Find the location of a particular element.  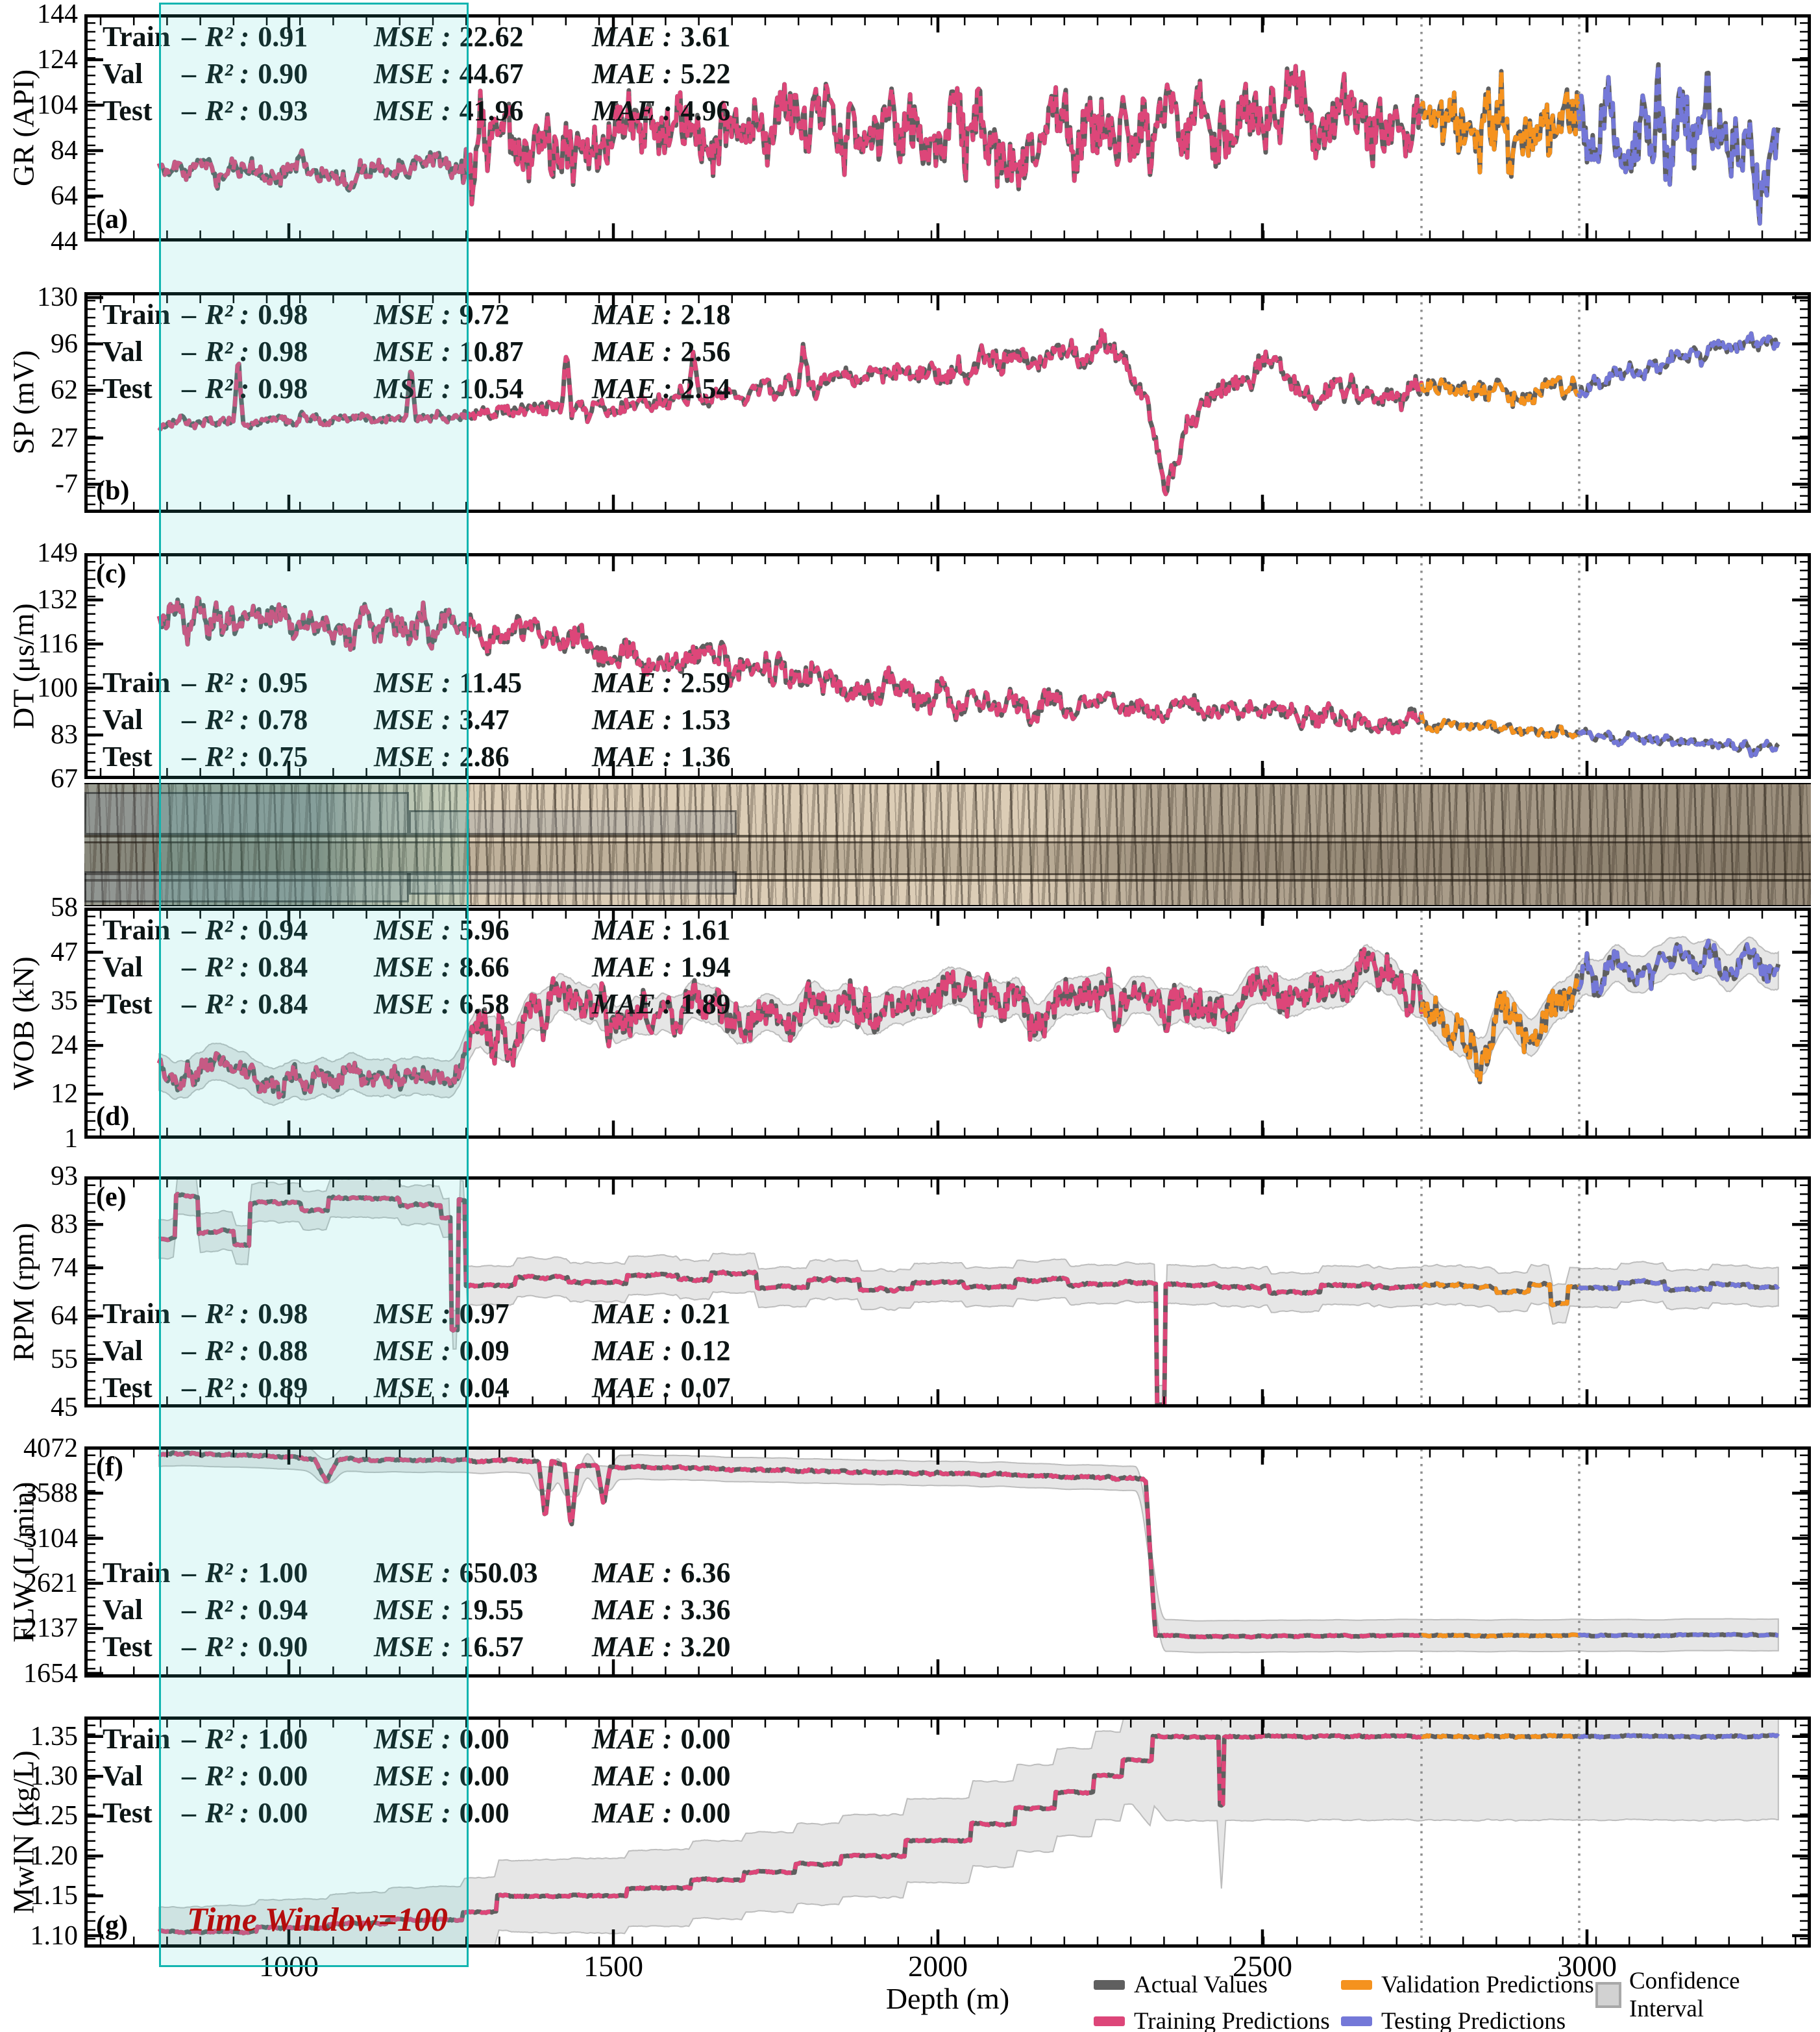

y-tick-labels-dt: 149 132 116 100 83 67 is located at coordinates (40, 666).